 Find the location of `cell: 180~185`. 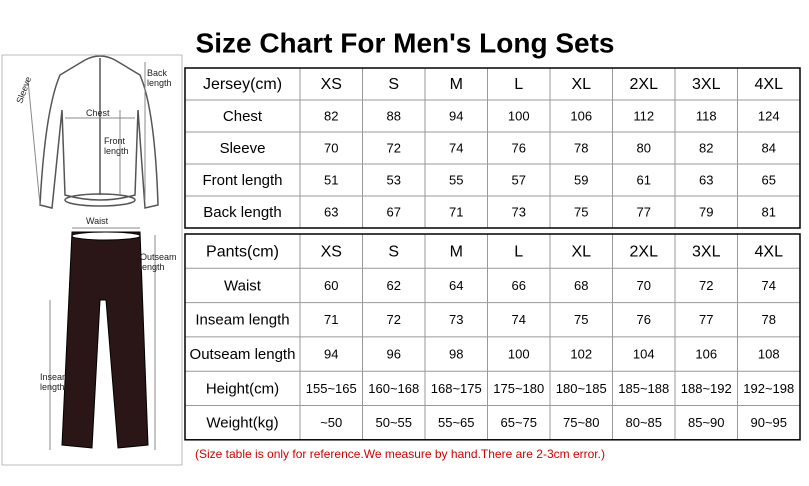

cell: 180~185 is located at coordinates (581, 388).